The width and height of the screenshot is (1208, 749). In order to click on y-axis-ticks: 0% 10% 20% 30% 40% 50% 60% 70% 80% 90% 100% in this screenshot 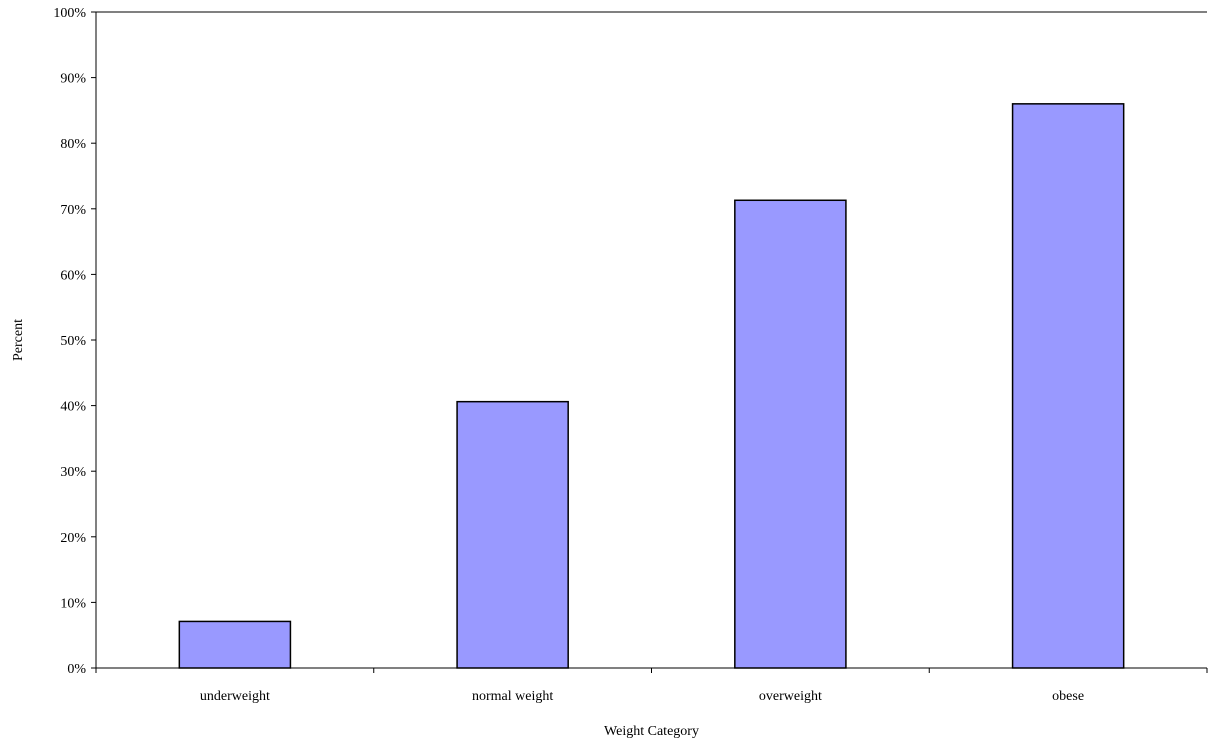, I will do `click(74, 341)`.